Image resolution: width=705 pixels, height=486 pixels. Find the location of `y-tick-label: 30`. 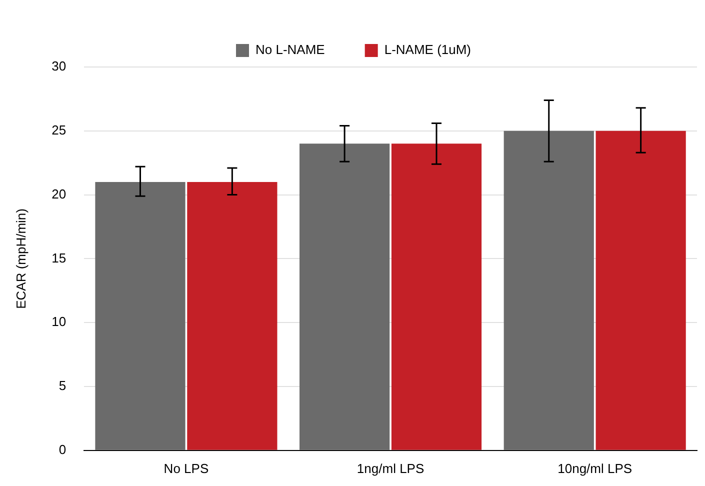

y-tick-label: 30 is located at coordinates (59, 66).